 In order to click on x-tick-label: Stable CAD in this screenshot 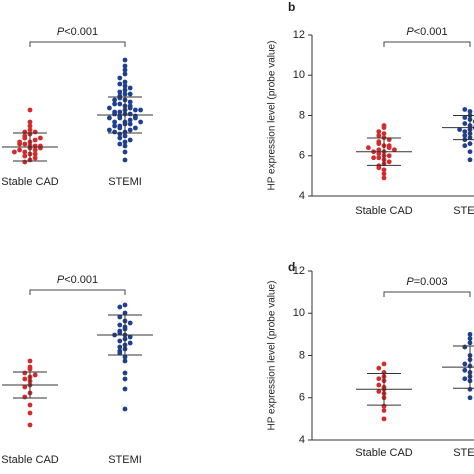, I will do `click(30, 460)`.